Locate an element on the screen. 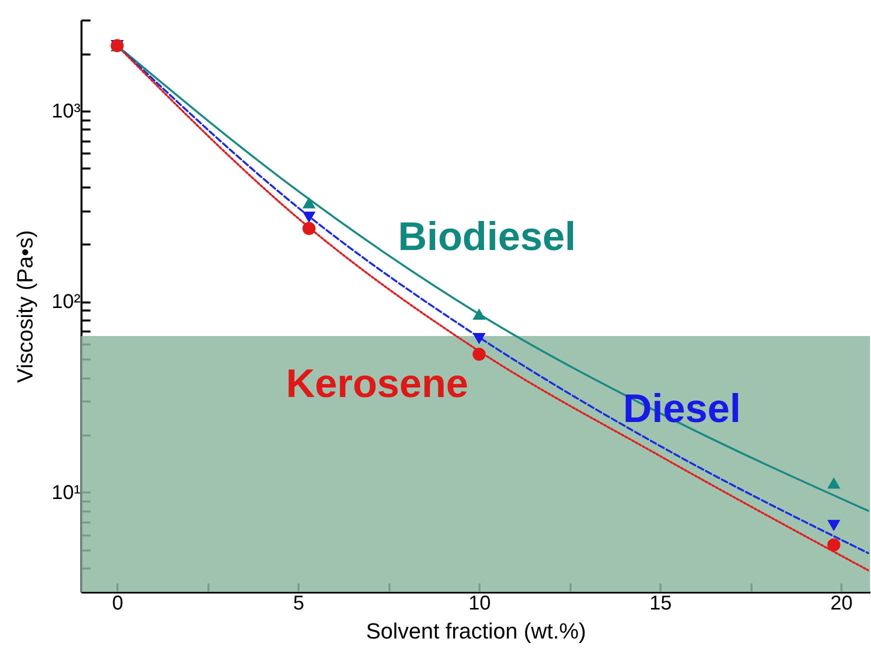 Image resolution: width=871 pixels, height=648 pixels. y-tick-label: 10³ is located at coordinates (66, 111).